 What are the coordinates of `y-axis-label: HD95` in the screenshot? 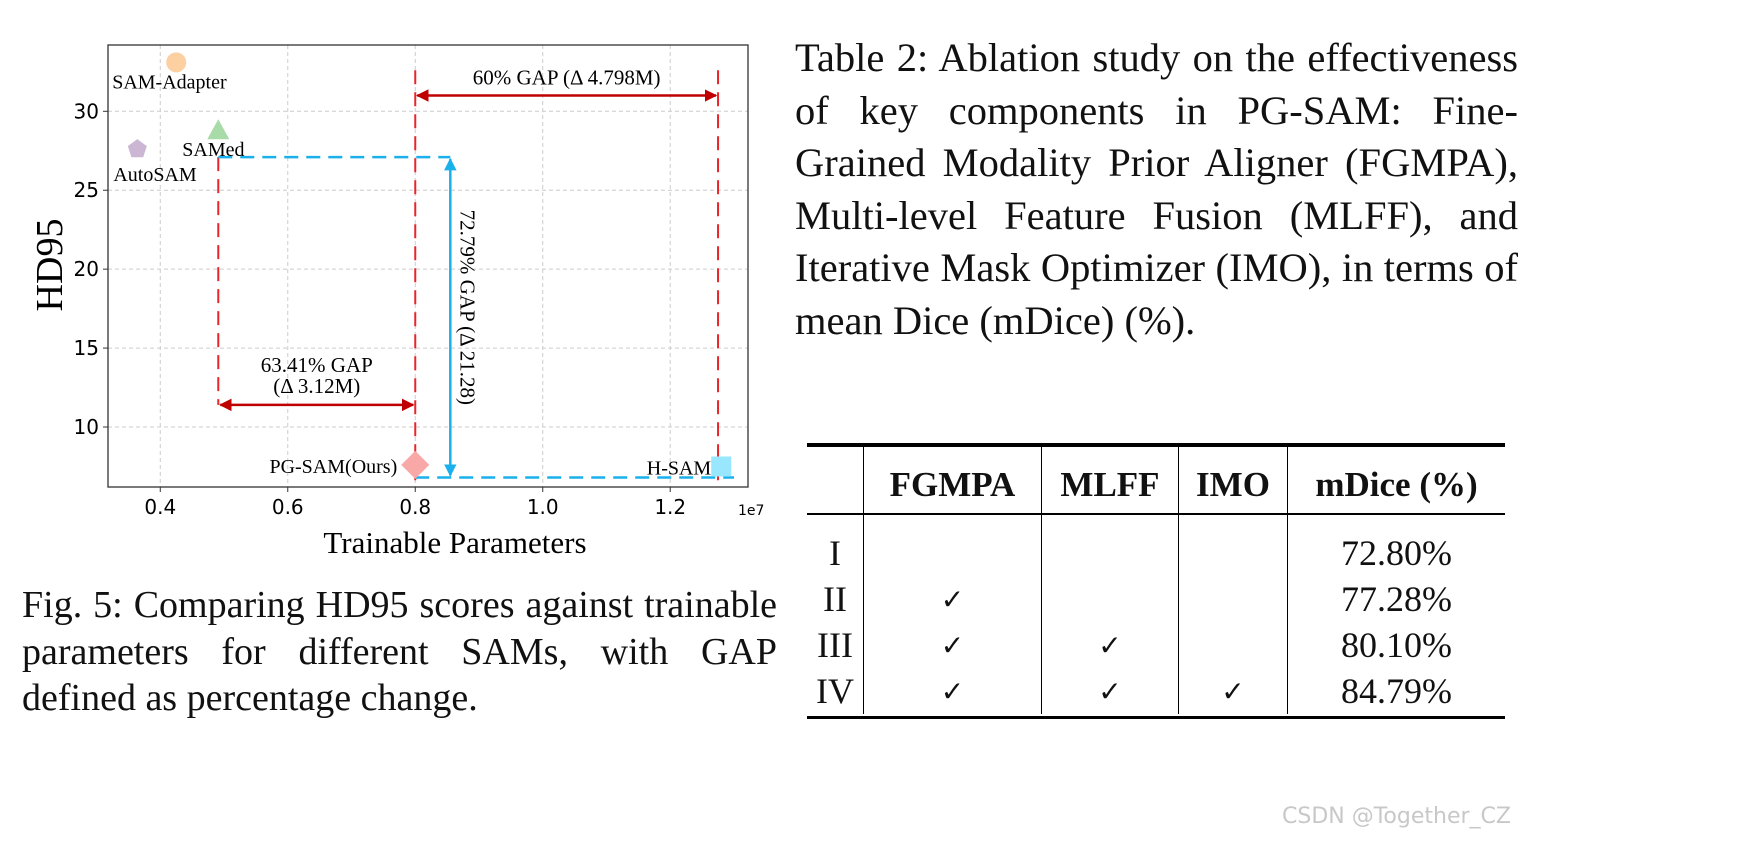 It's located at (50, 265).